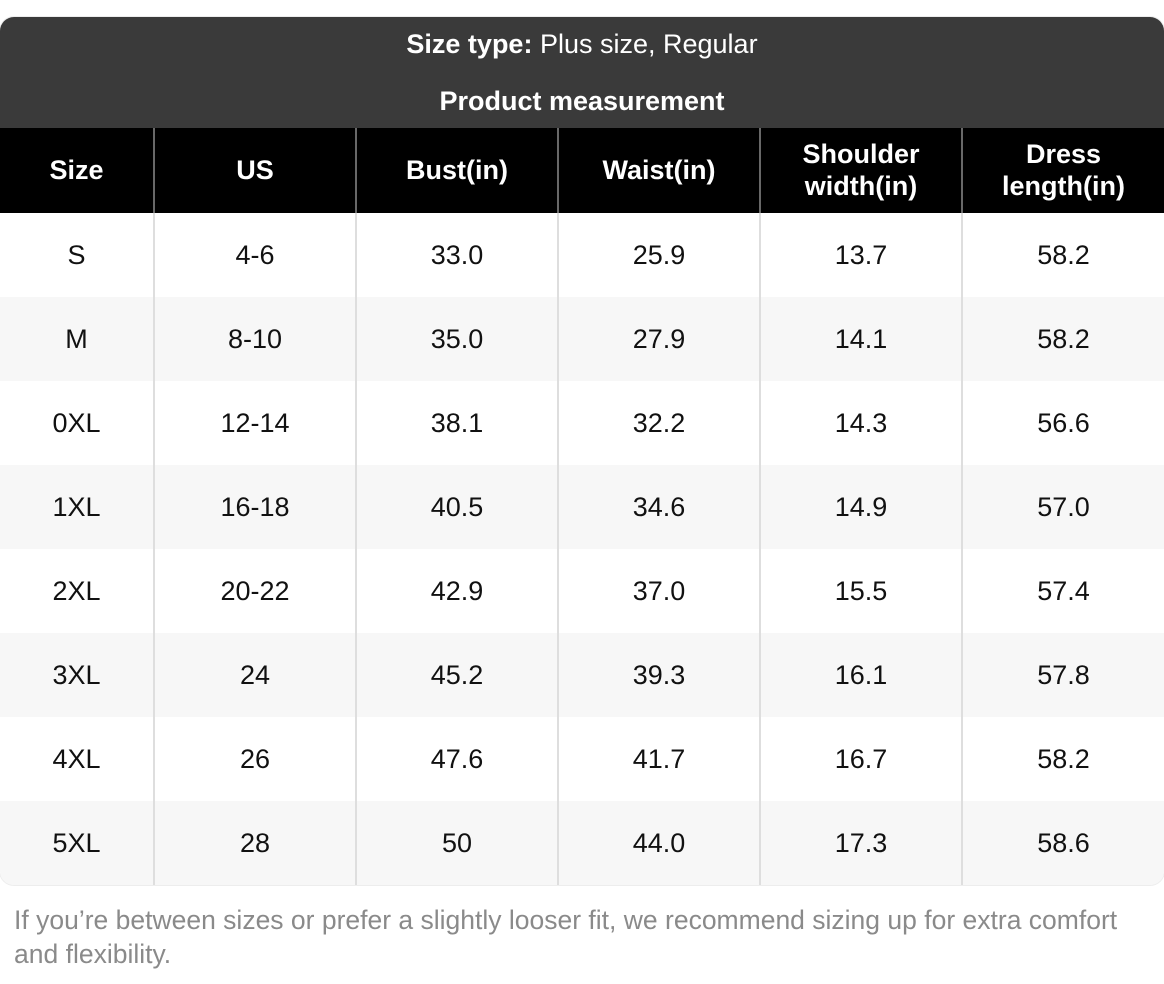 The height and width of the screenshot is (984, 1164). Describe the element at coordinates (860, 591) in the screenshot. I see `measurement-cell: 15.5` at that location.